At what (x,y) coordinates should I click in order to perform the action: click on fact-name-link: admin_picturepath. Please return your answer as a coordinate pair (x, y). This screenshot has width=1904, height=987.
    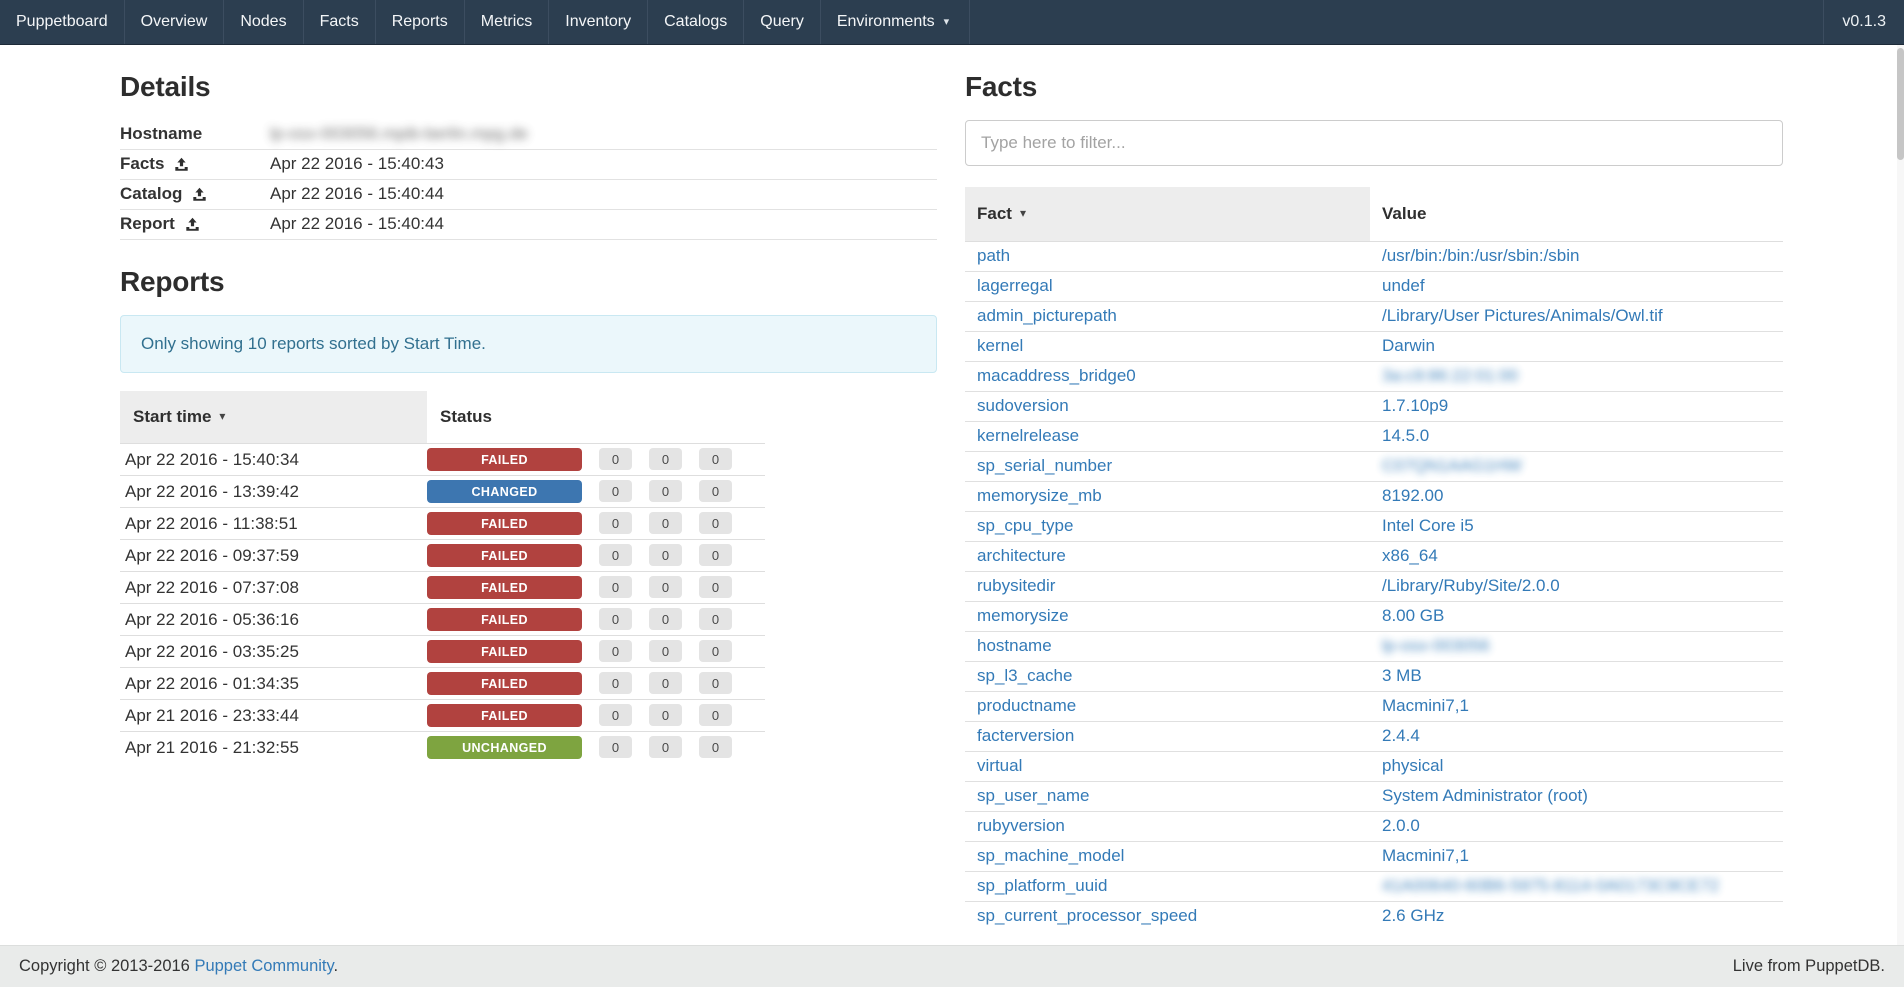
    Looking at the image, I should click on (1047, 315).